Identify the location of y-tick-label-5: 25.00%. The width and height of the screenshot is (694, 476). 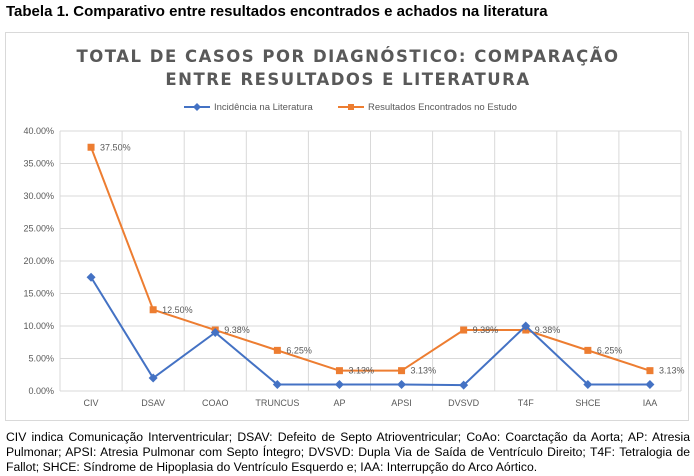
(38, 229).